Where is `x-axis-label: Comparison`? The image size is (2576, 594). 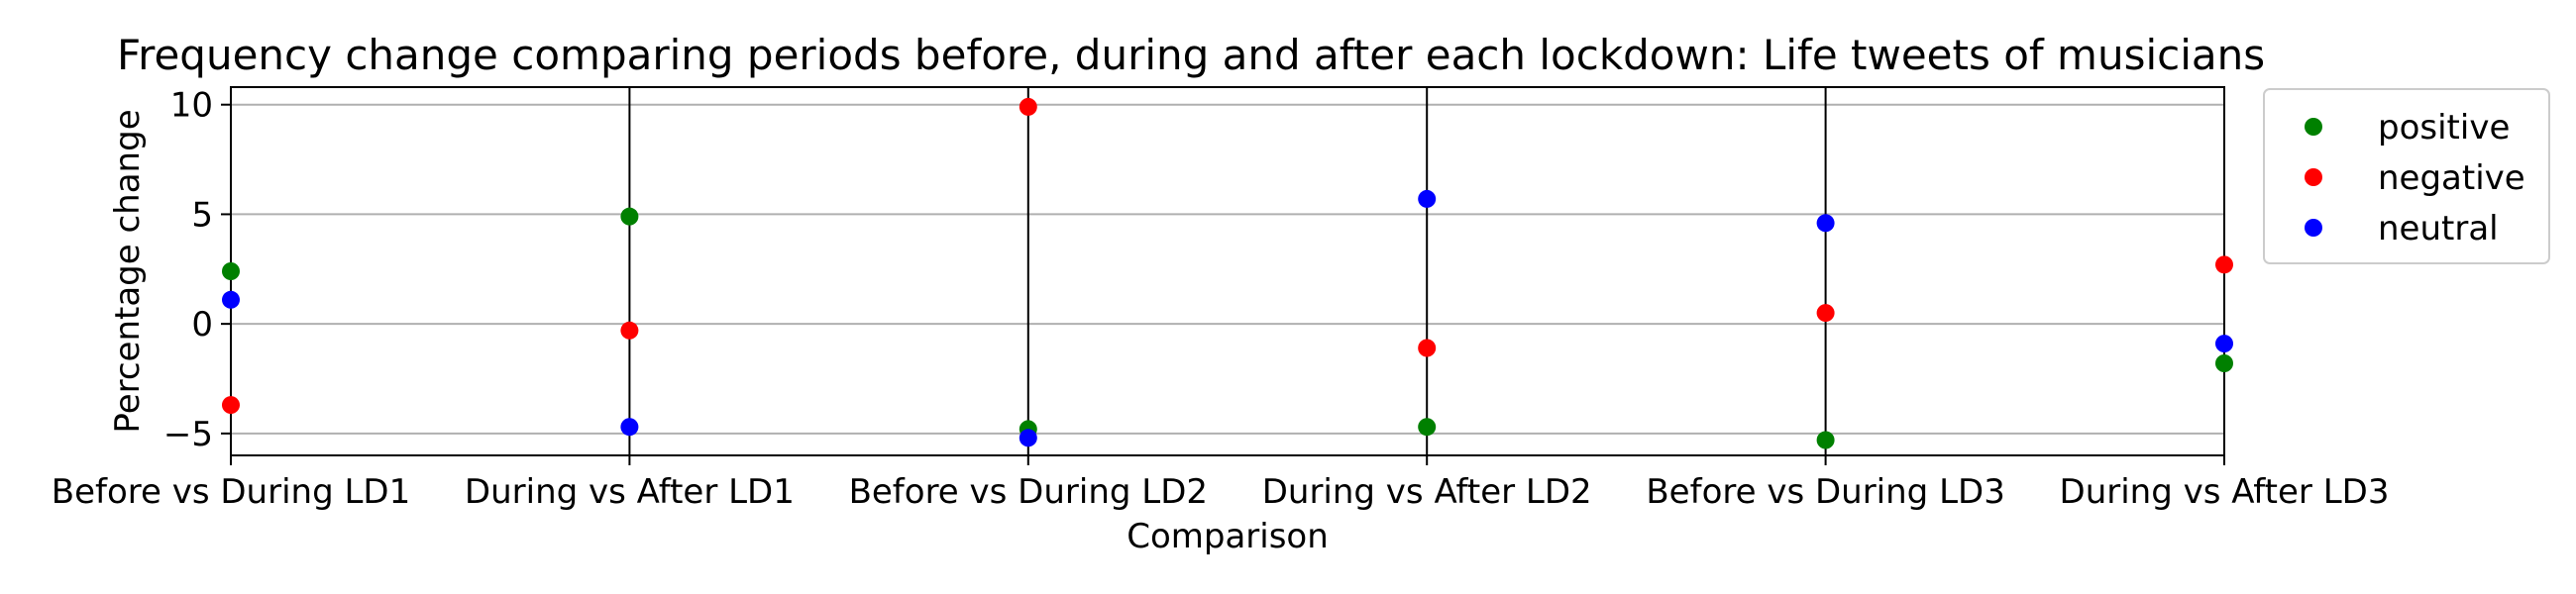
x-axis-label: Comparison is located at coordinates (1228, 536).